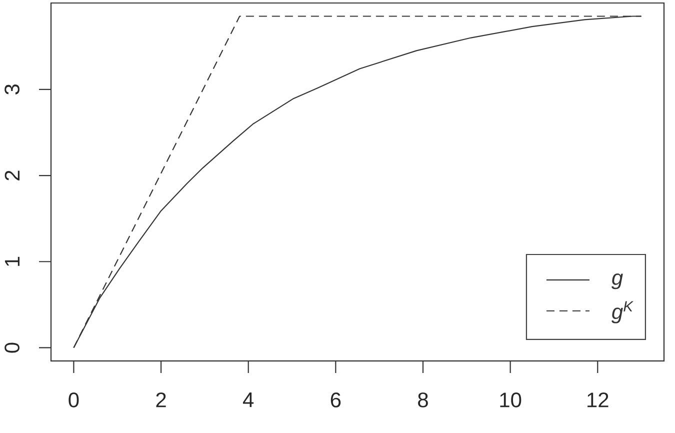  Describe the element at coordinates (617, 282) in the screenshot. I see `legend-label: g` at that location.